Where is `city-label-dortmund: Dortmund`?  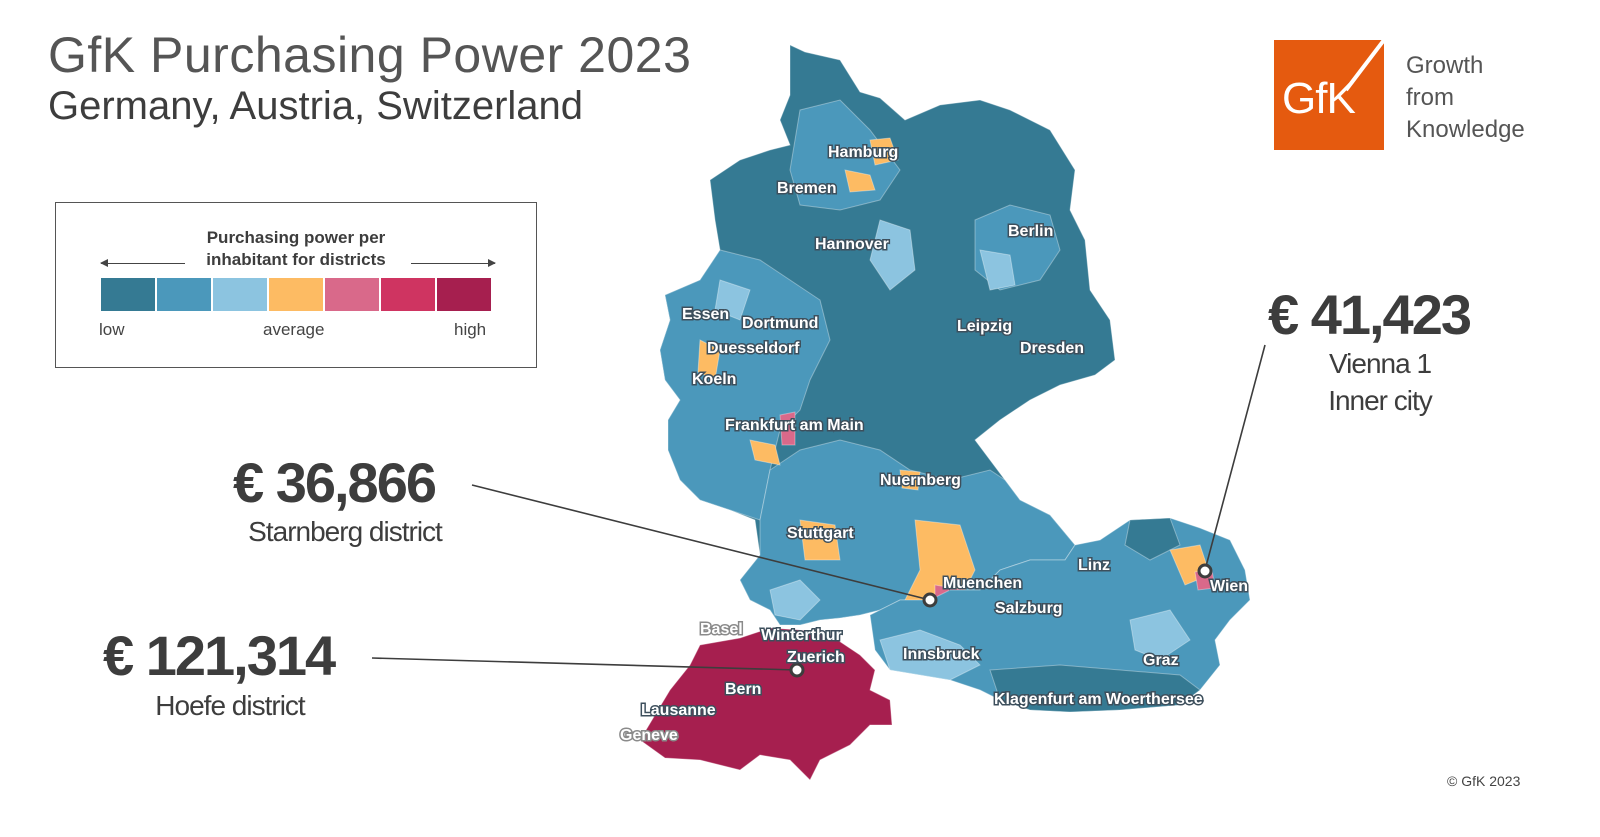 city-label-dortmund: Dortmund is located at coordinates (780, 323).